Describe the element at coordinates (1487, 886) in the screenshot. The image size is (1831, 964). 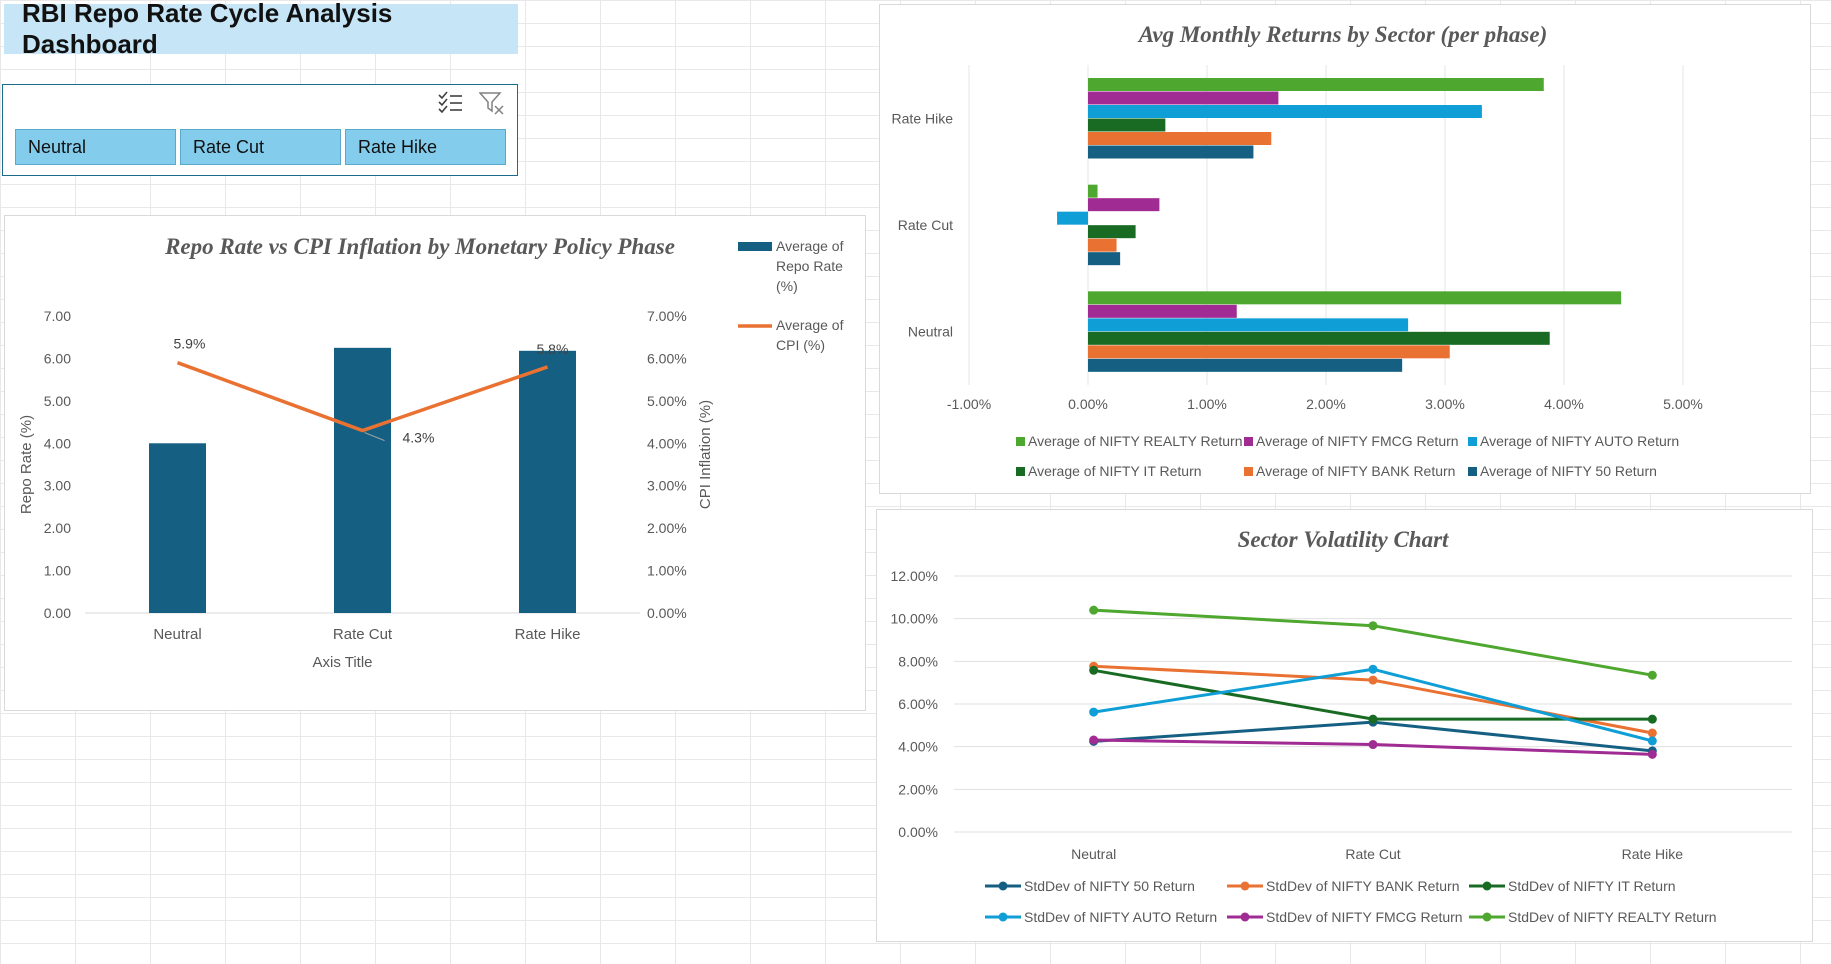
I see `legend-marker-stddev-of-nifty-it-return` at that location.